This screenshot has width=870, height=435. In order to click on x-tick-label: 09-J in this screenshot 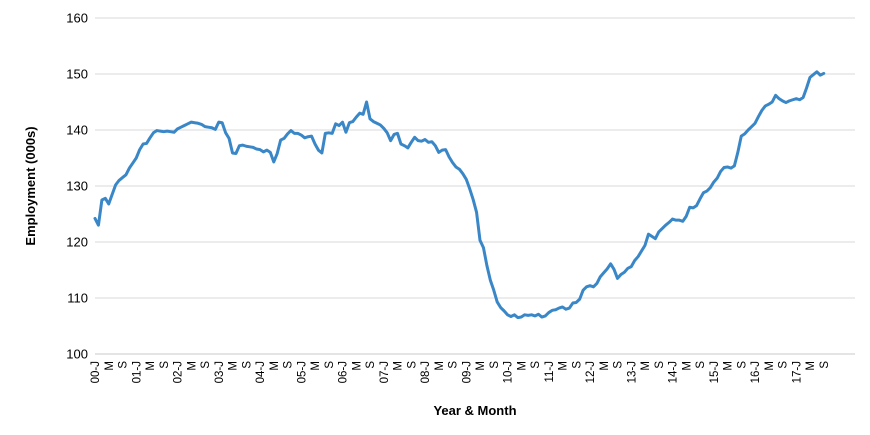, I will do `click(467, 372)`.